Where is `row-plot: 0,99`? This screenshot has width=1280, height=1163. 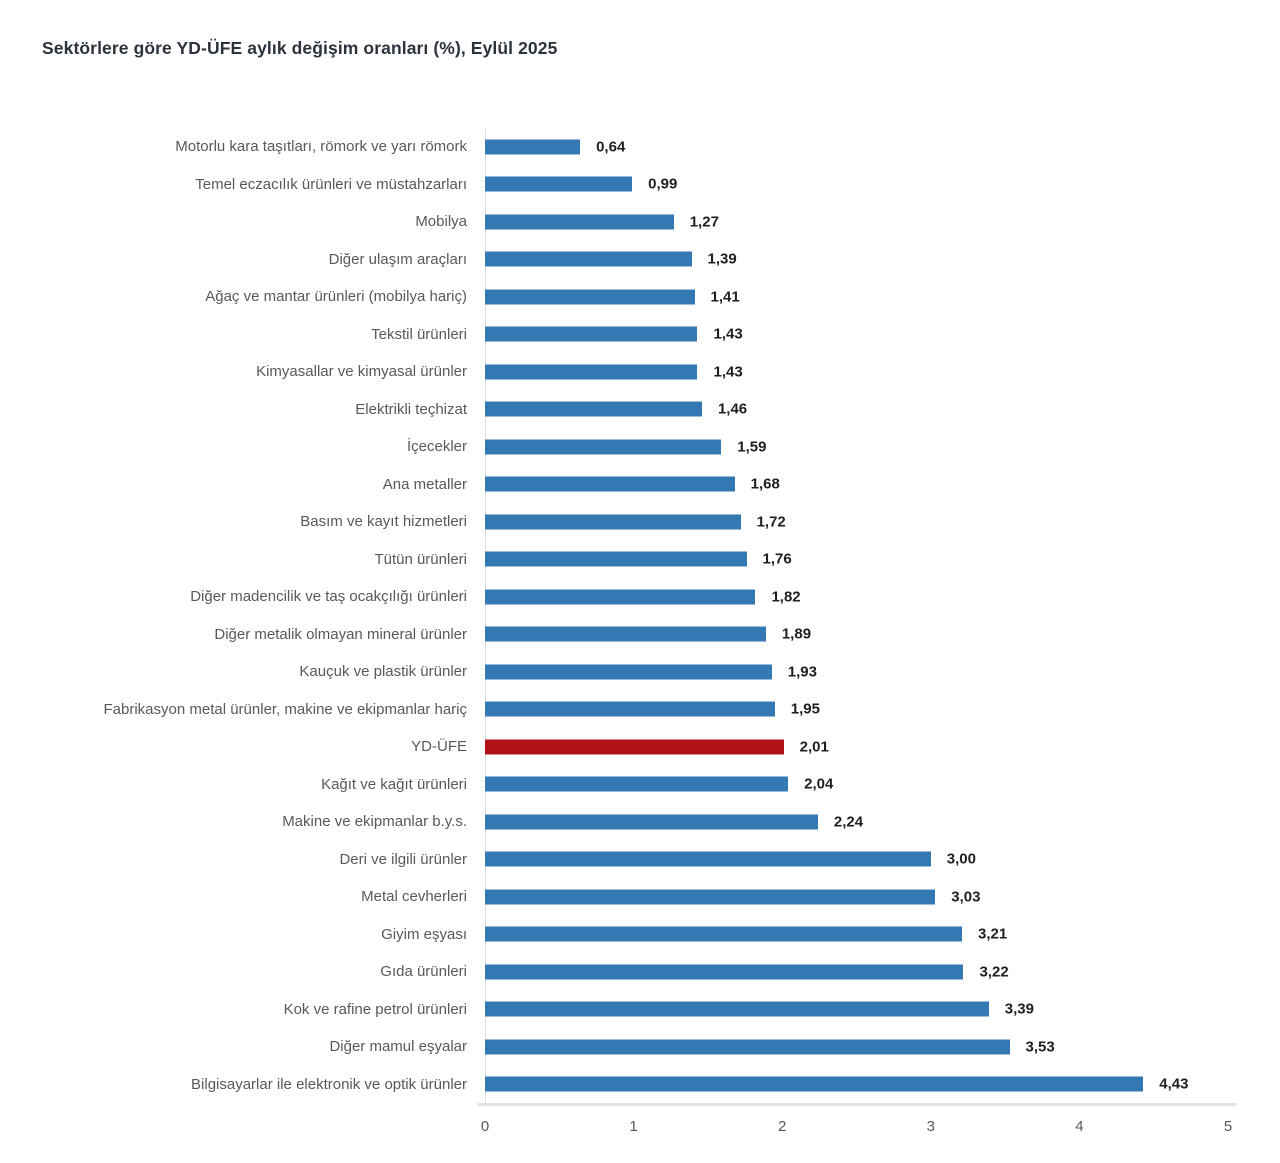
row-plot: 0,99 is located at coordinates (856, 185).